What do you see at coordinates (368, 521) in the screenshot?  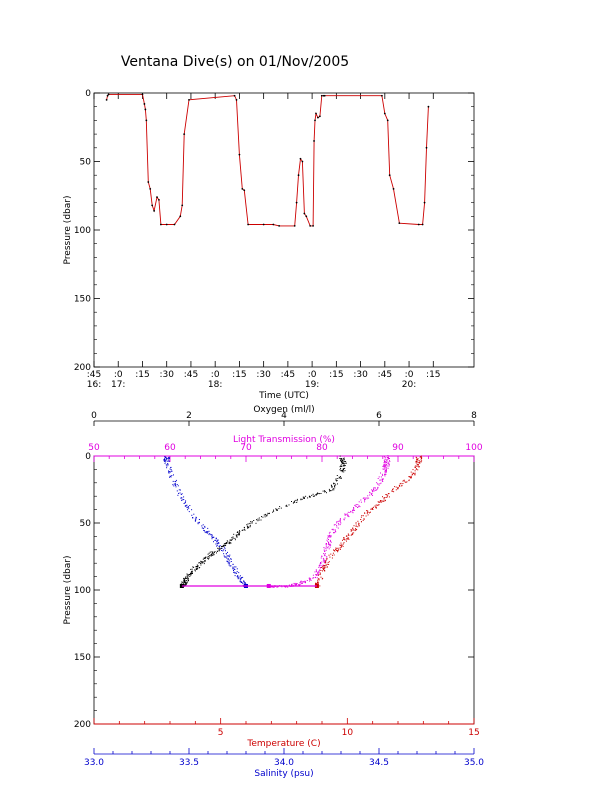 I see `temperature-series` at bounding box center [368, 521].